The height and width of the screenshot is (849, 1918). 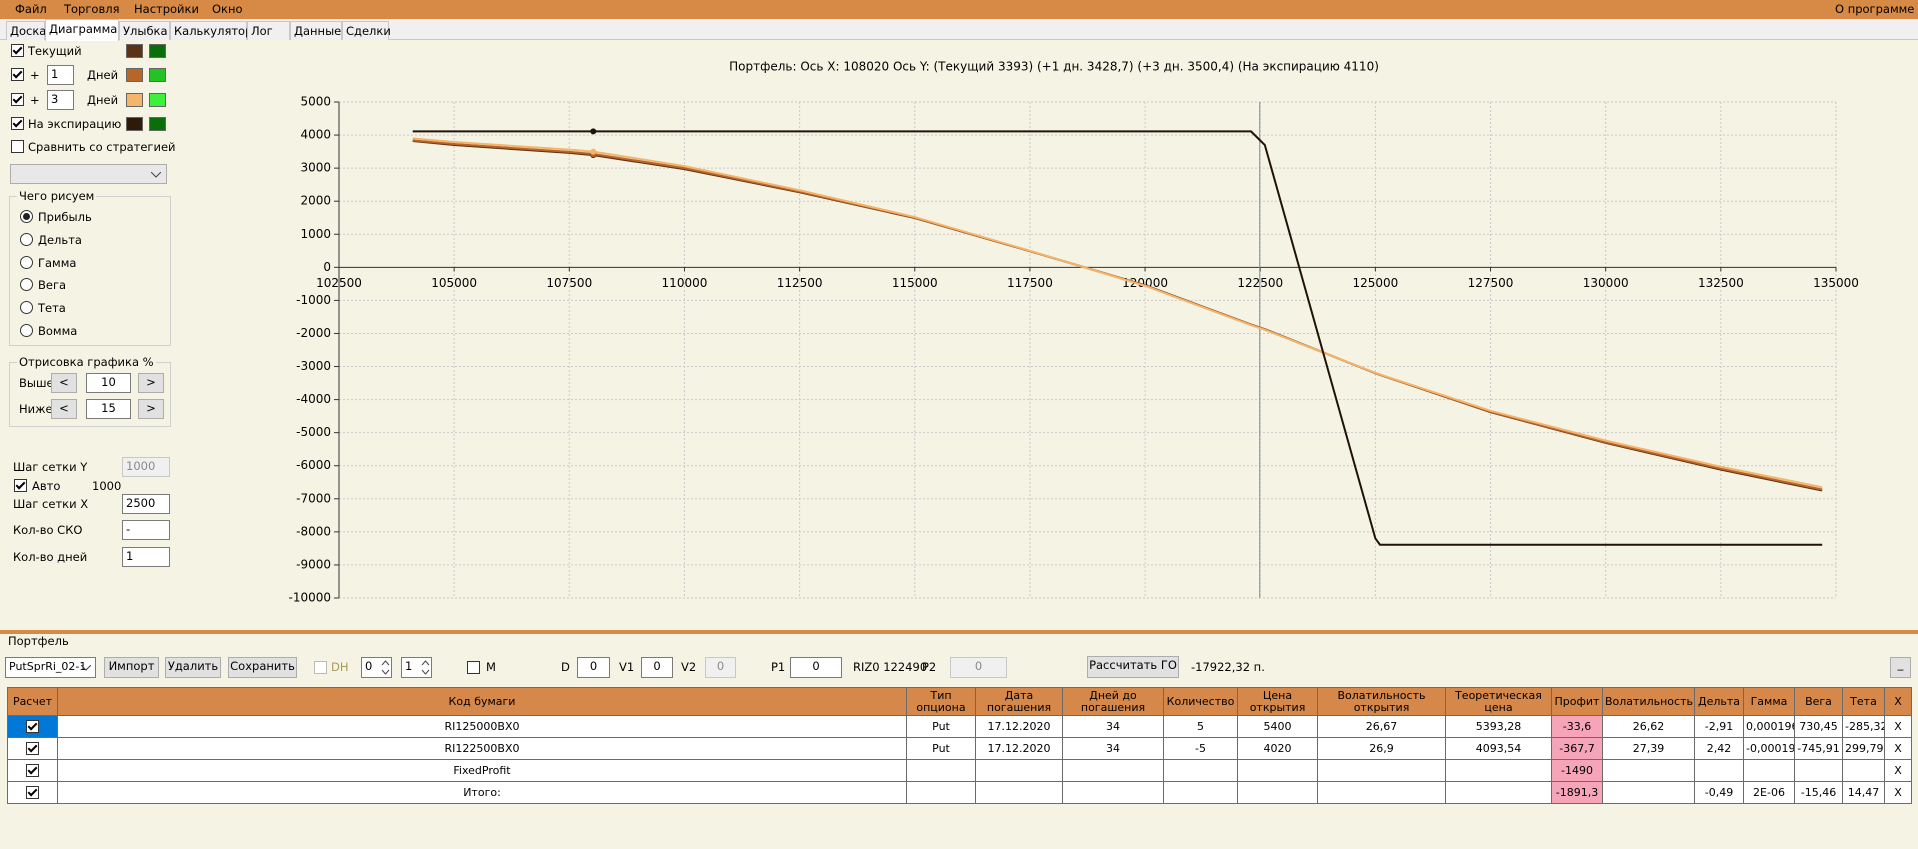 What do you see at coordinates (262, 667) in the screenshot?
I see `button: Сохранить` at bounding box center [262, 667].